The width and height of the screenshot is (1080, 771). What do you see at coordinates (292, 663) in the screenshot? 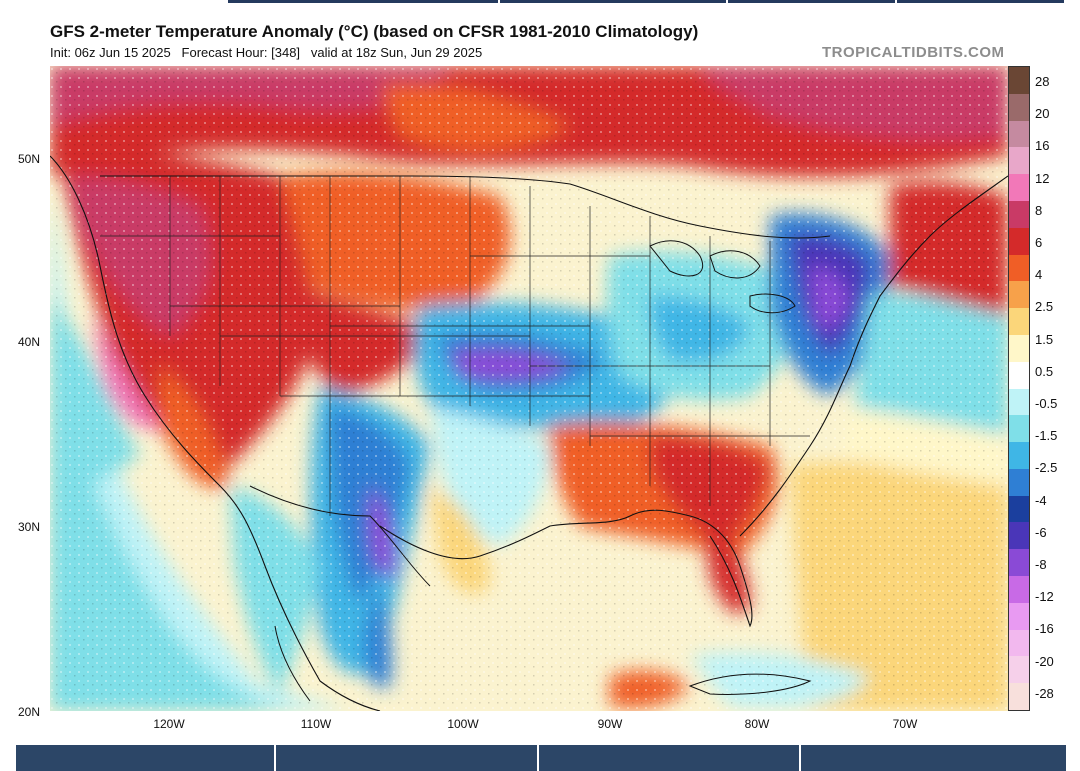
I see `baja-peninsula` at bounding box center [292, 663].